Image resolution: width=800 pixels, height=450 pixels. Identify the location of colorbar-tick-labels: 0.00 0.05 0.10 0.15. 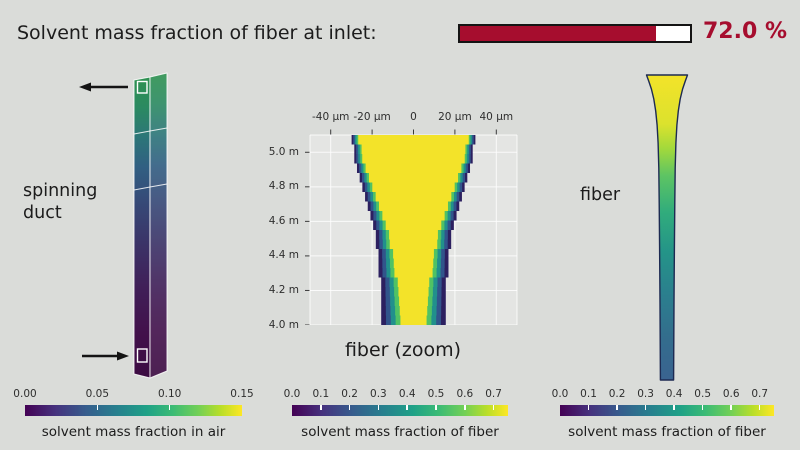
(133, 394).